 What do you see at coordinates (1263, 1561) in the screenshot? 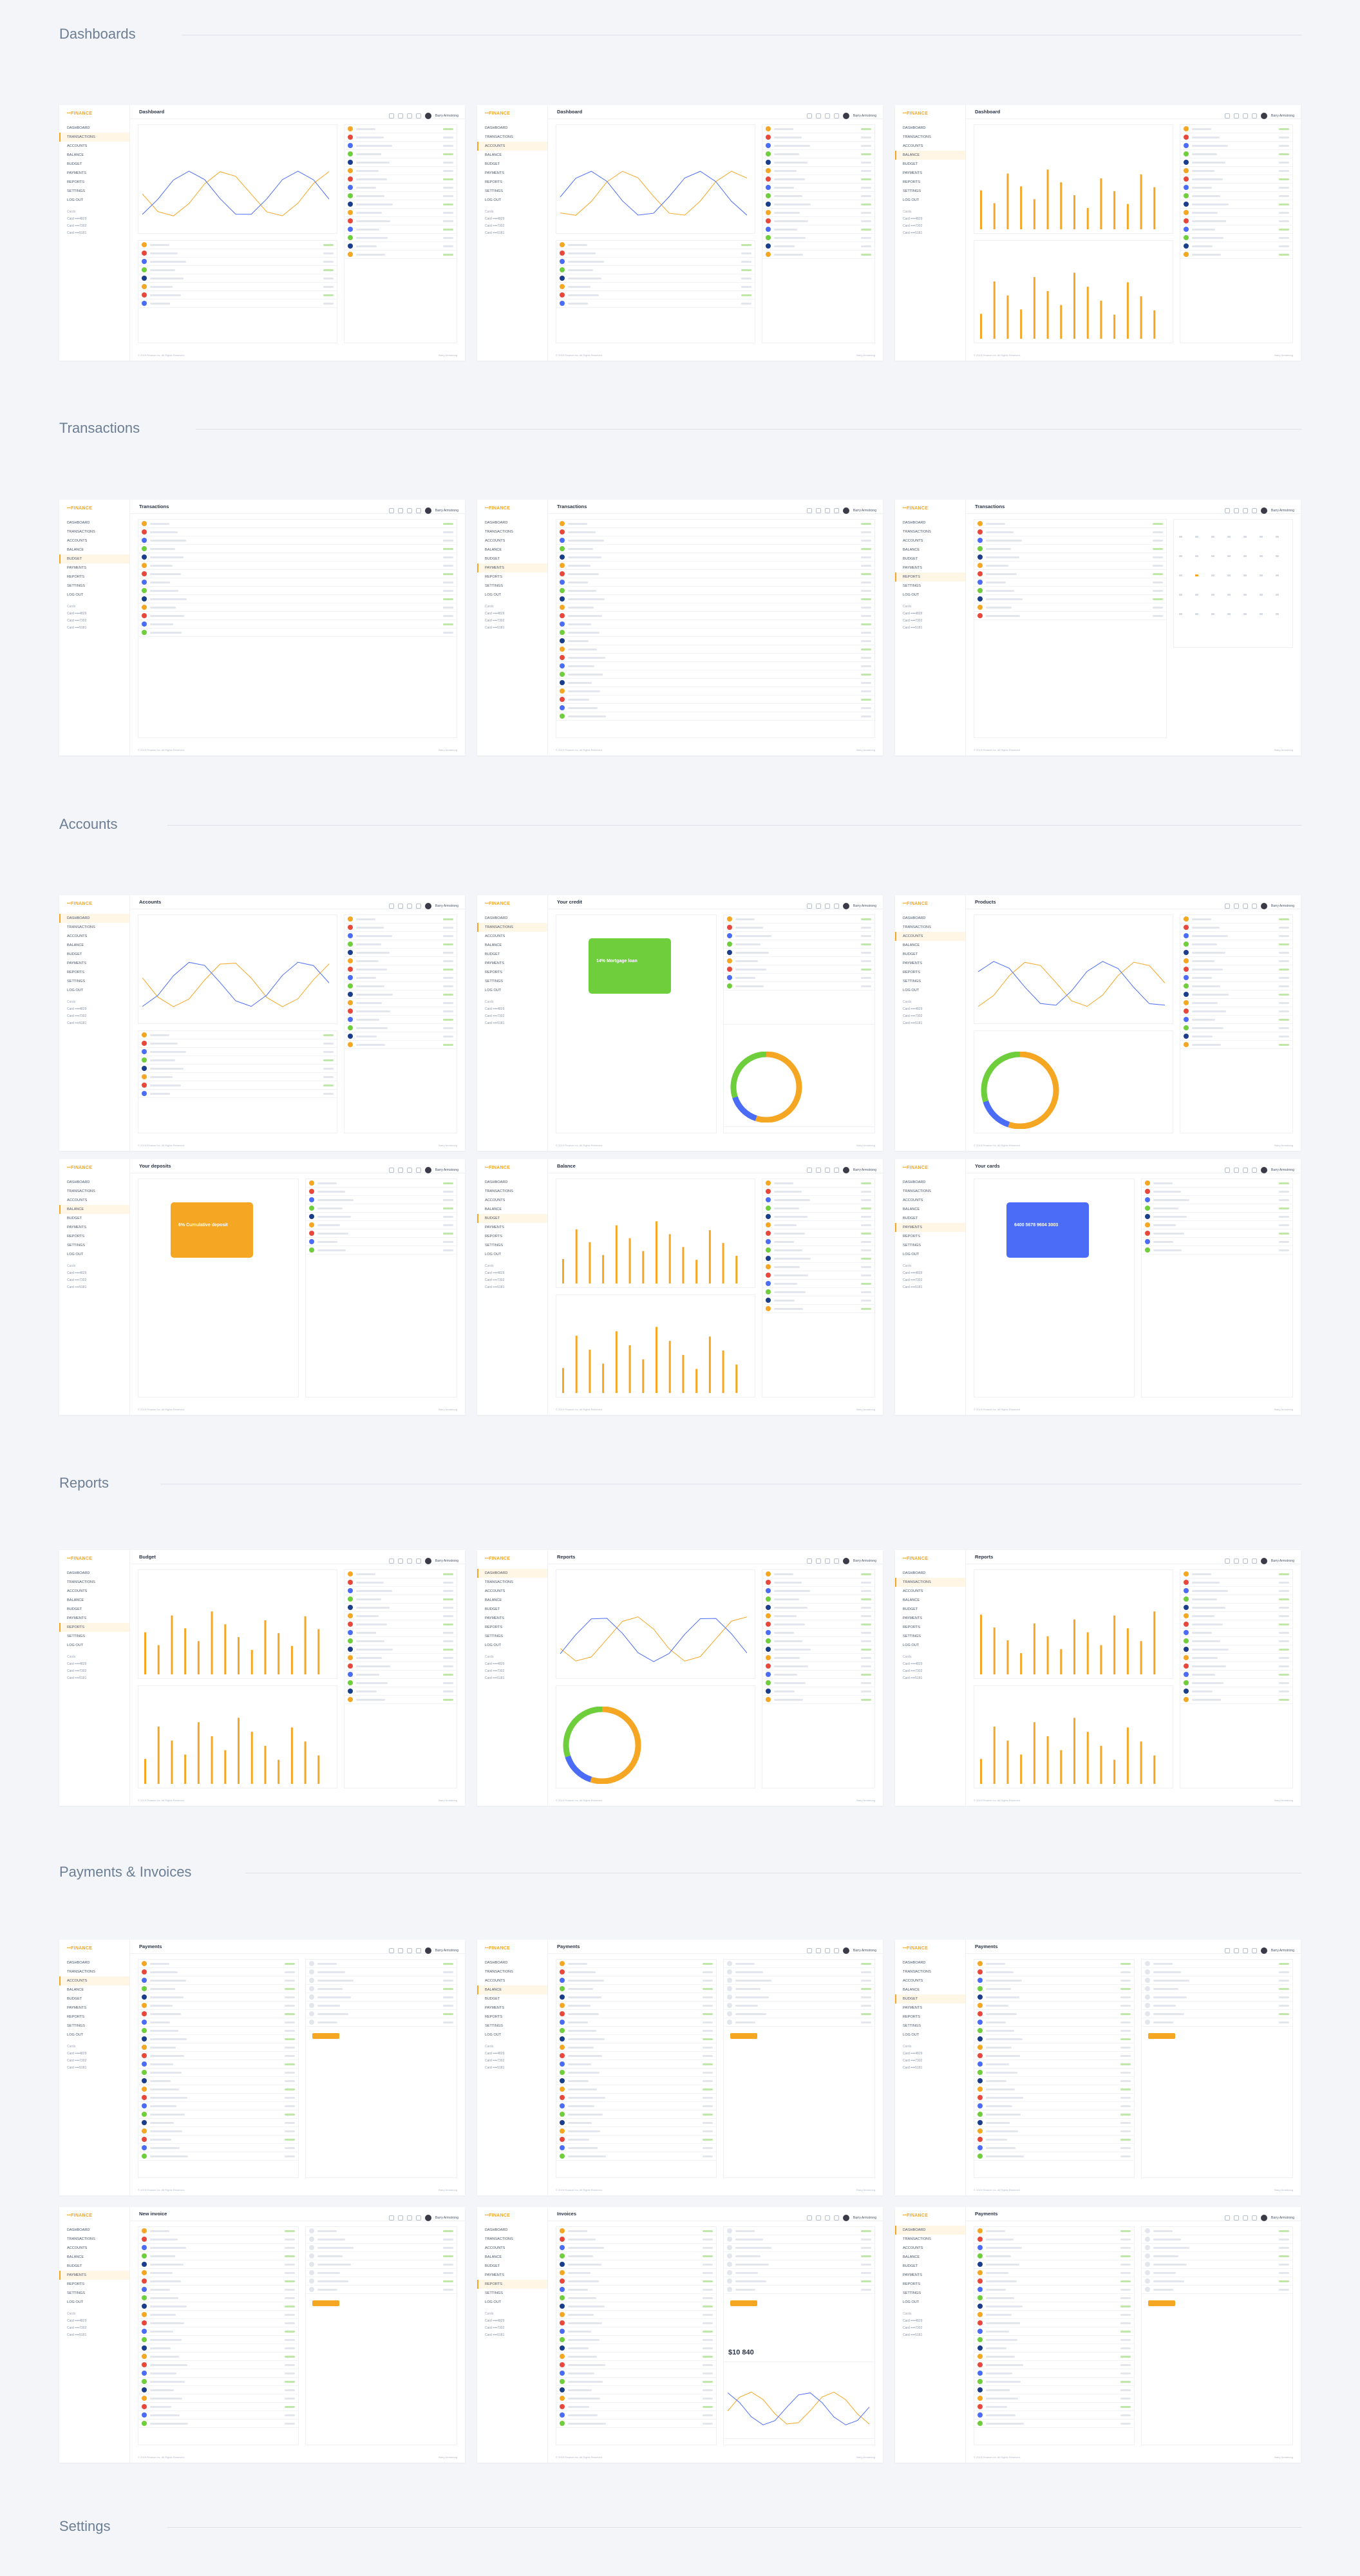
I see `avatar` at bounding box center [1263, 1561].